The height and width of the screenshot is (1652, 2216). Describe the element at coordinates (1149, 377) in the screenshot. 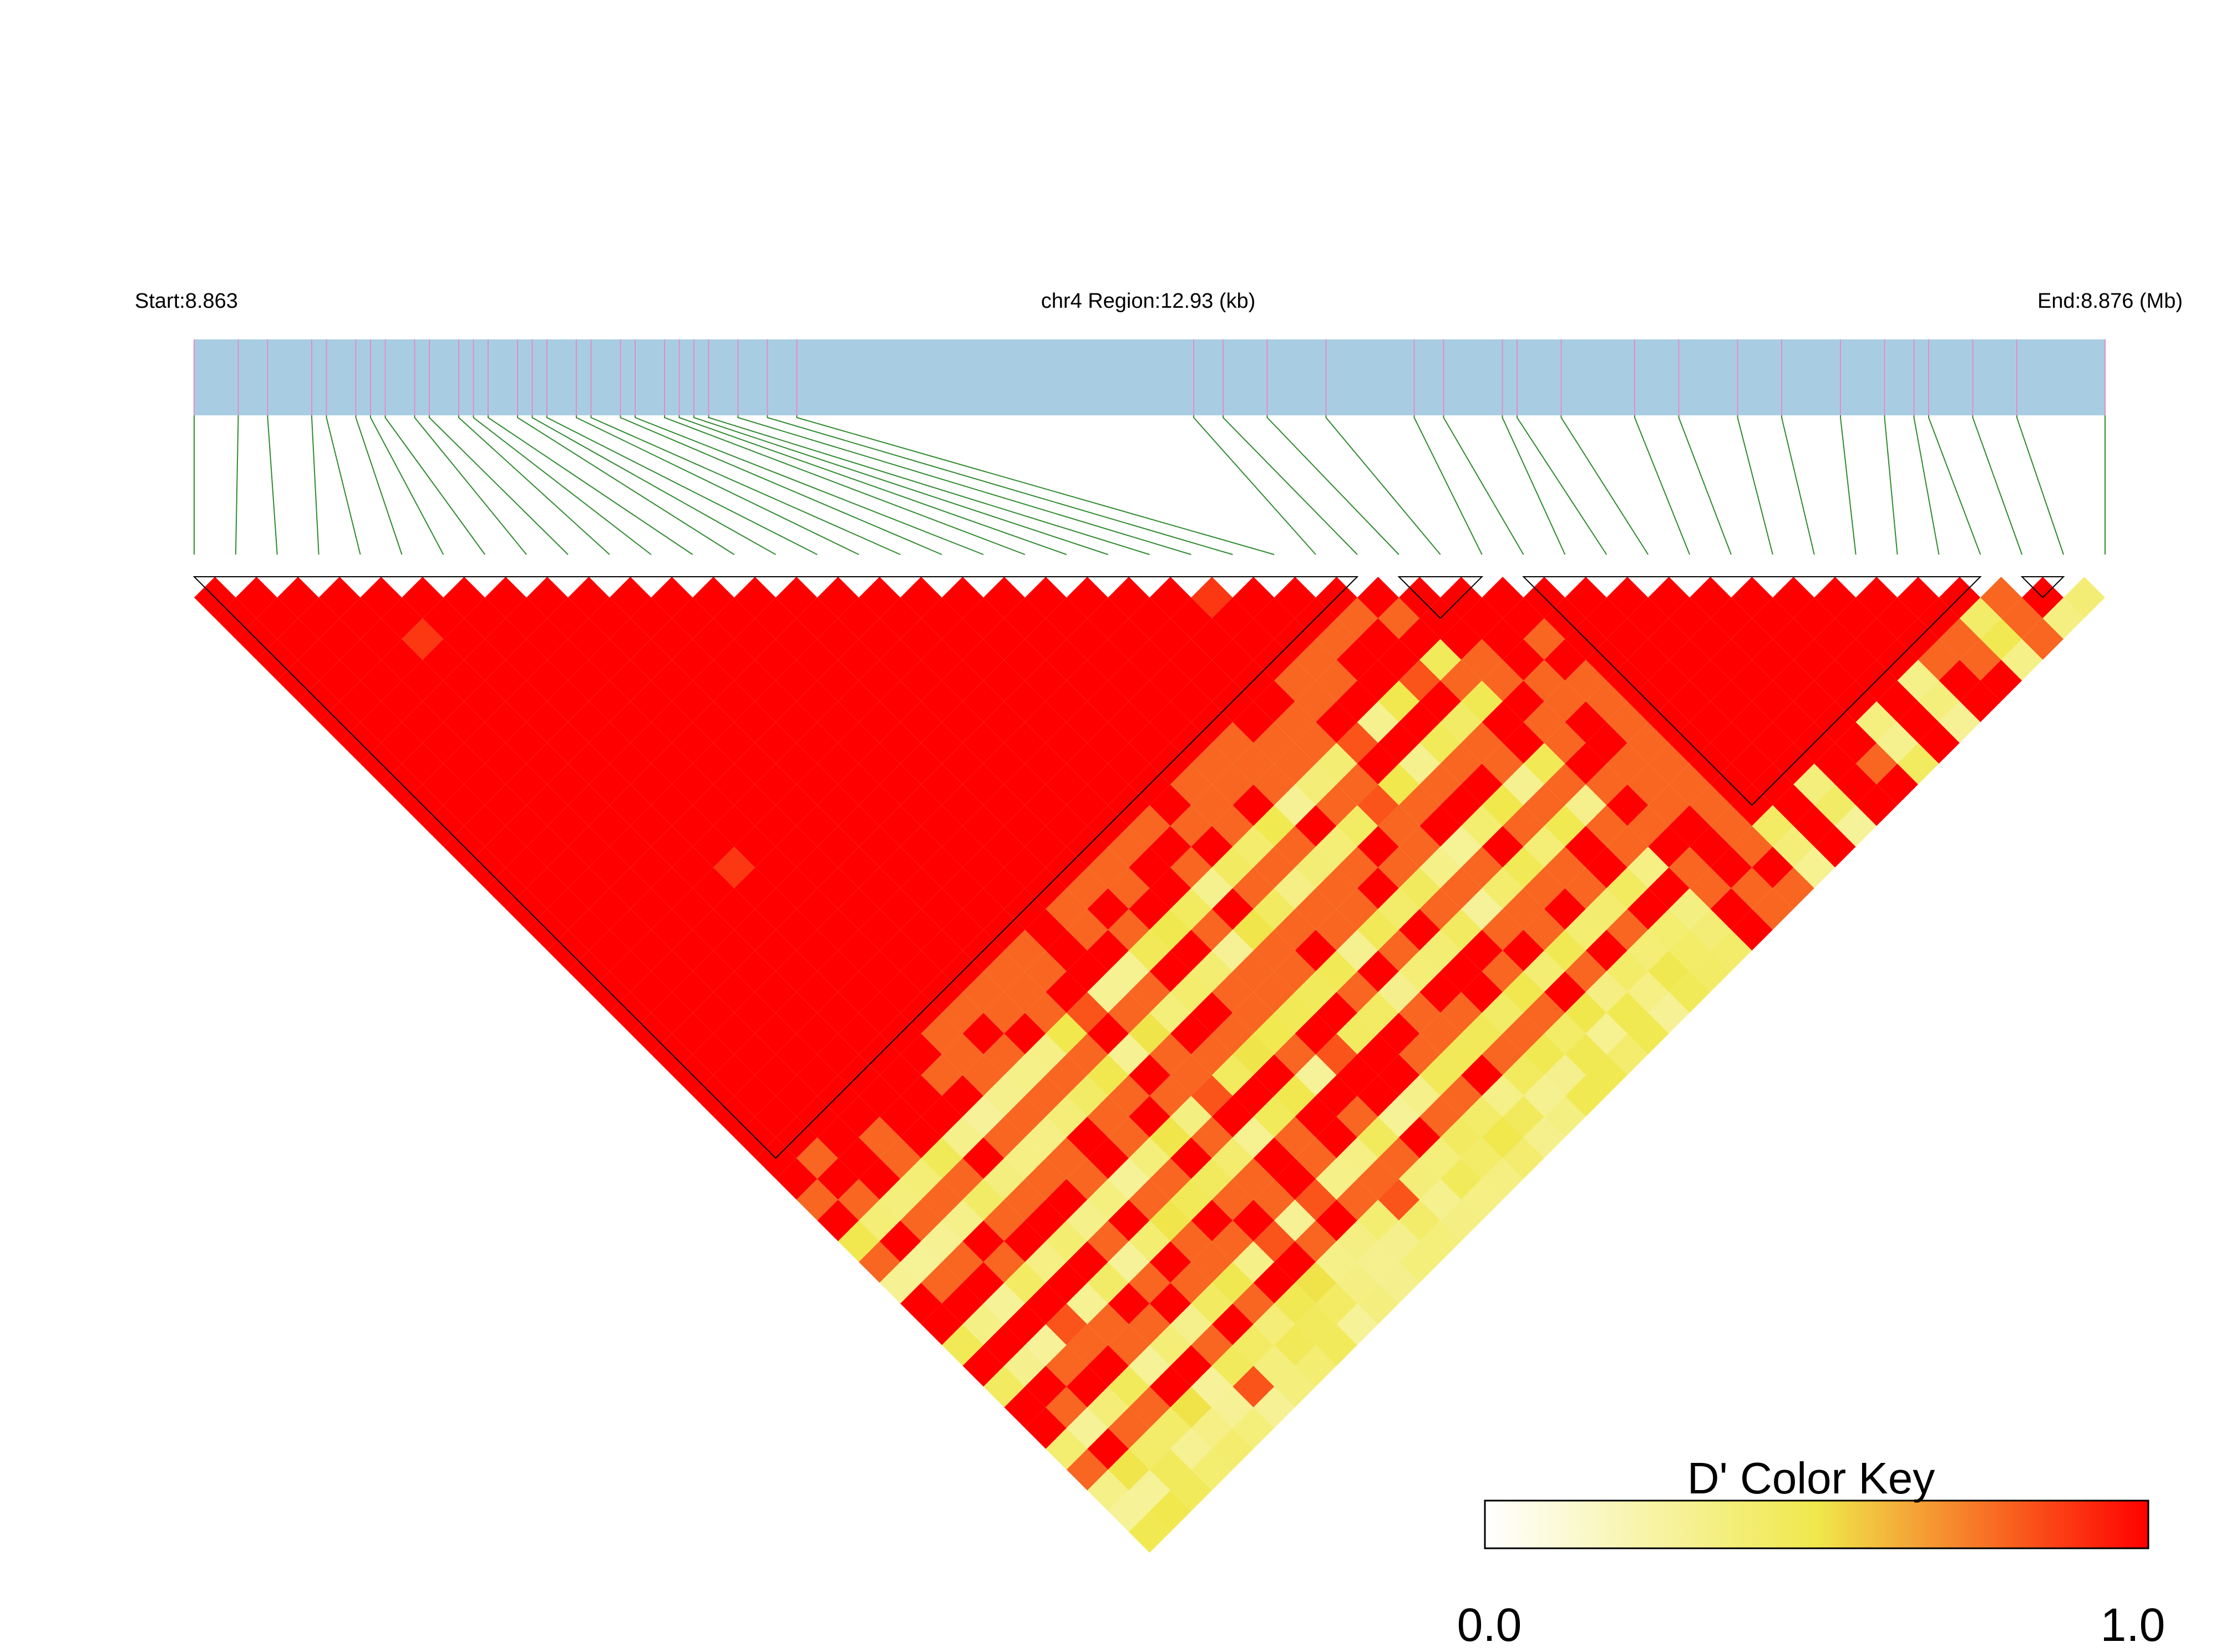

I see `chromosome-track` at that location.